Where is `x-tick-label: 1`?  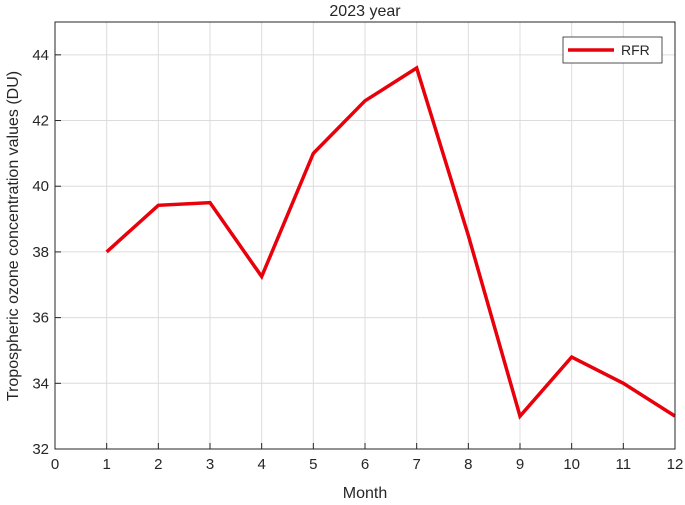 x-tick-label: 1 is located at coordinates (106, 464).